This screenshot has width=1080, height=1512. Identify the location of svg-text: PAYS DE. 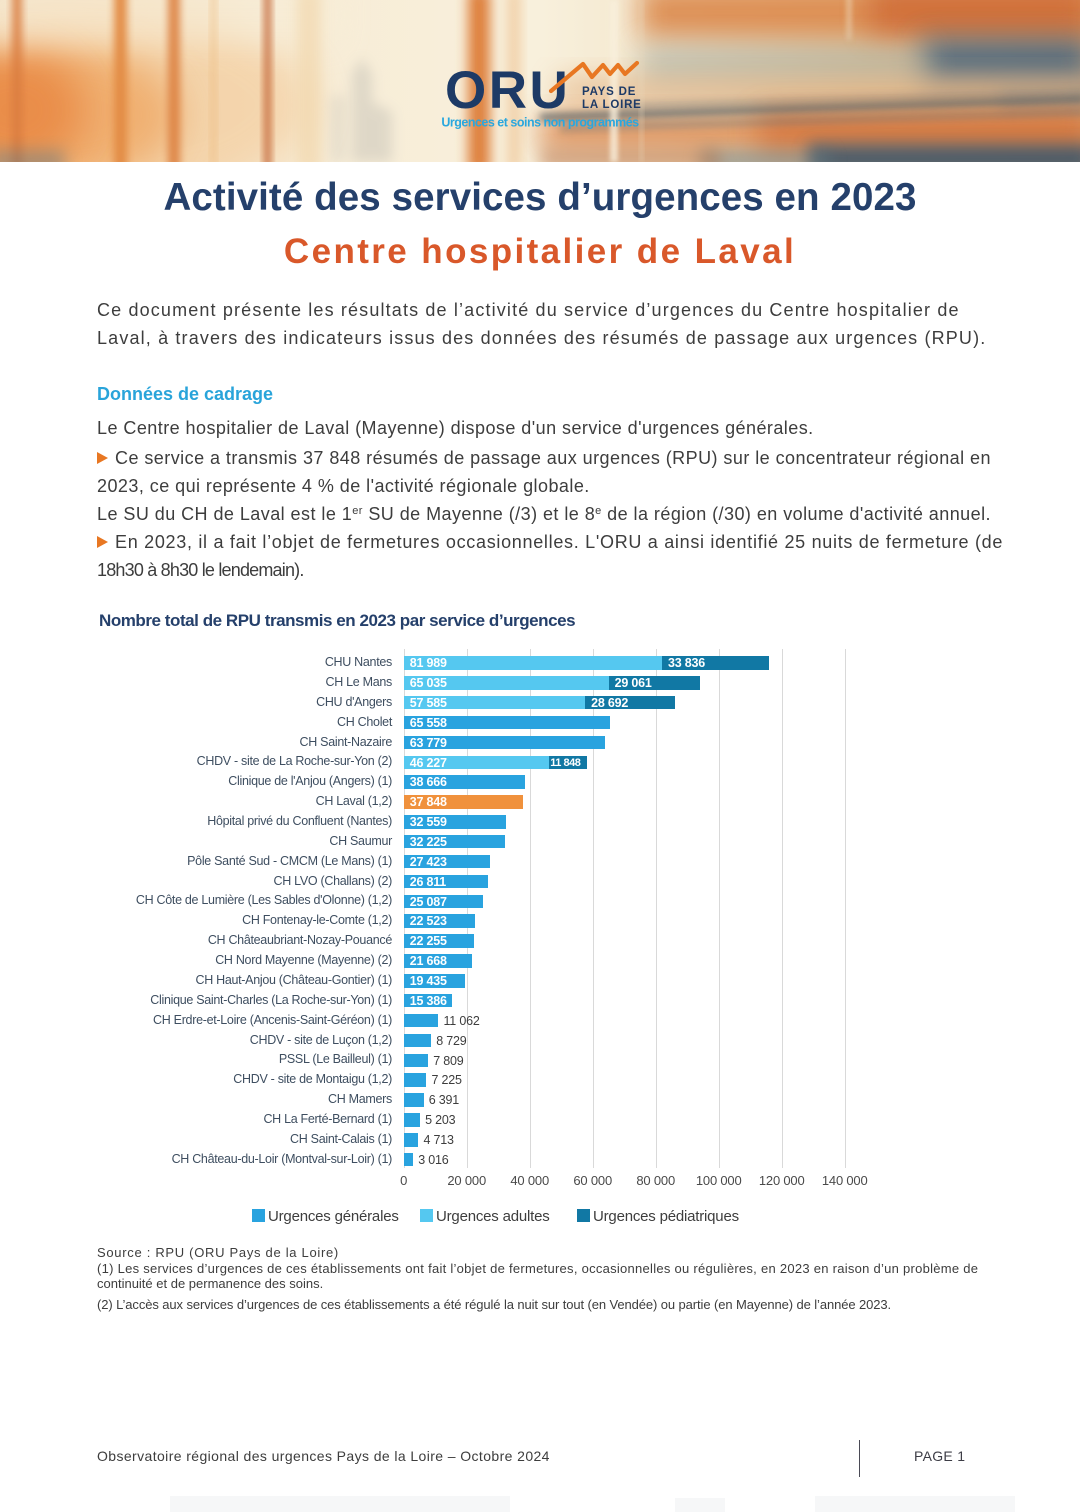
(609, 92).